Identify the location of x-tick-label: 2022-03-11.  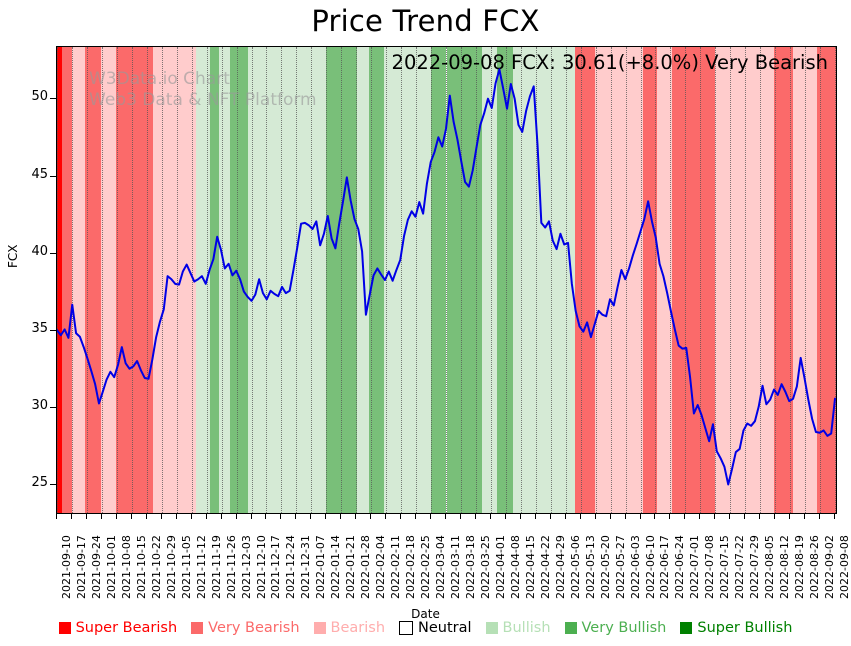
(455, 567).